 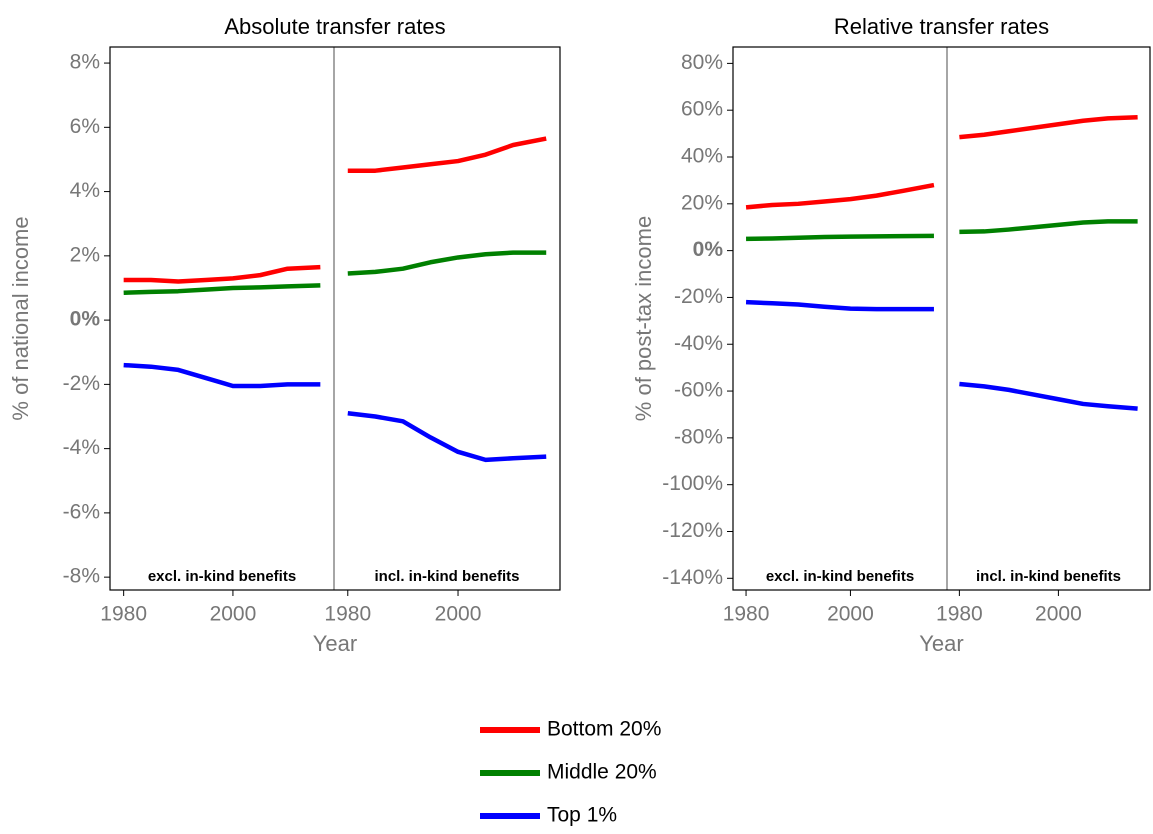 What do you see at coordinates (692, 577) in the screenshot?
I see `y-tick-label: -140%` at bounding box center [692, 577].